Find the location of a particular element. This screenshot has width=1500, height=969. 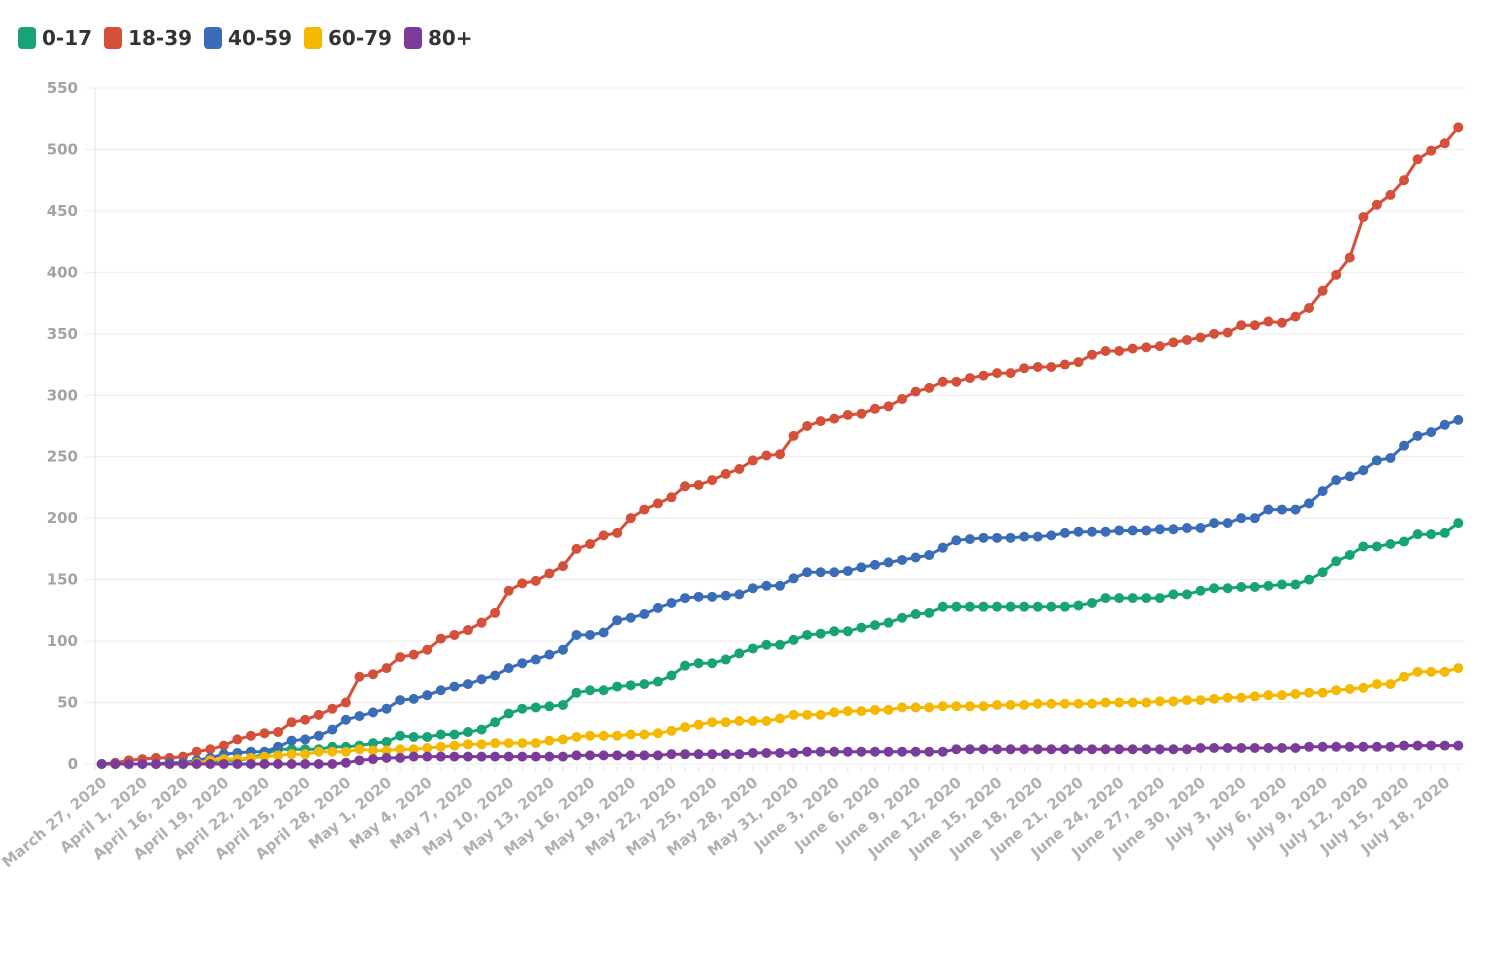

legend-item-80-plus: 80+ is located at coordinates (438, 38).